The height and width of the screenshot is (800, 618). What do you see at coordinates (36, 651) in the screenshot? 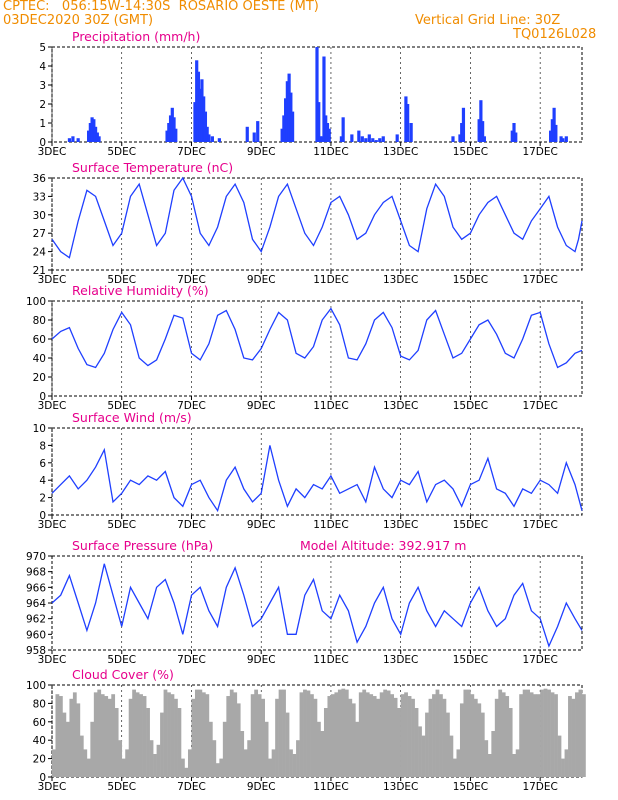
I see `y-tick-label: 958` at bounding box center [36, 651].